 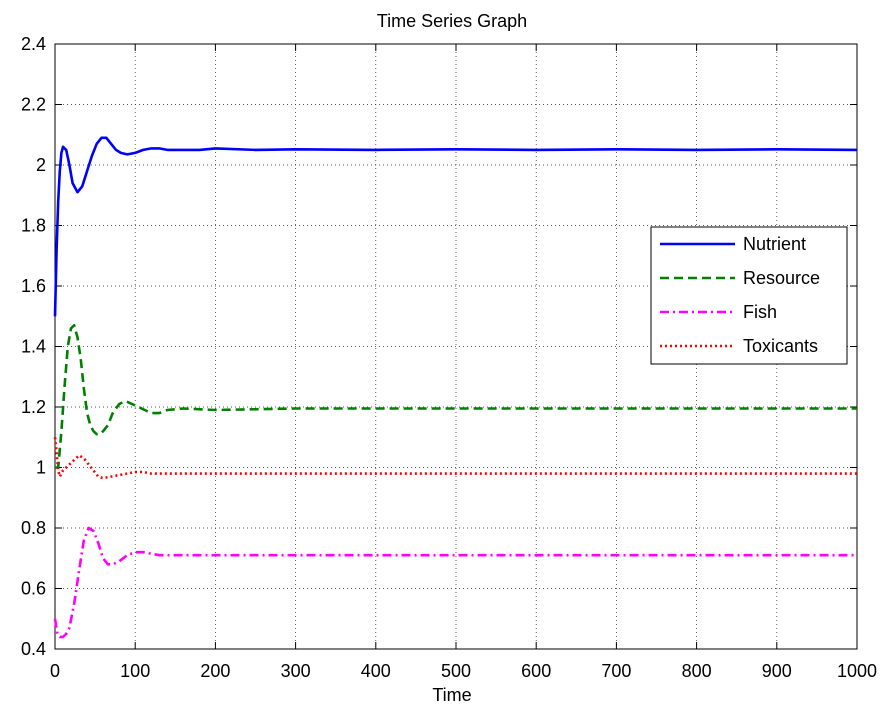 What do you see at coordinates (55, 671) in the screenshot?
I see `x-tick-label: 0` at bounding box center [55, 671].